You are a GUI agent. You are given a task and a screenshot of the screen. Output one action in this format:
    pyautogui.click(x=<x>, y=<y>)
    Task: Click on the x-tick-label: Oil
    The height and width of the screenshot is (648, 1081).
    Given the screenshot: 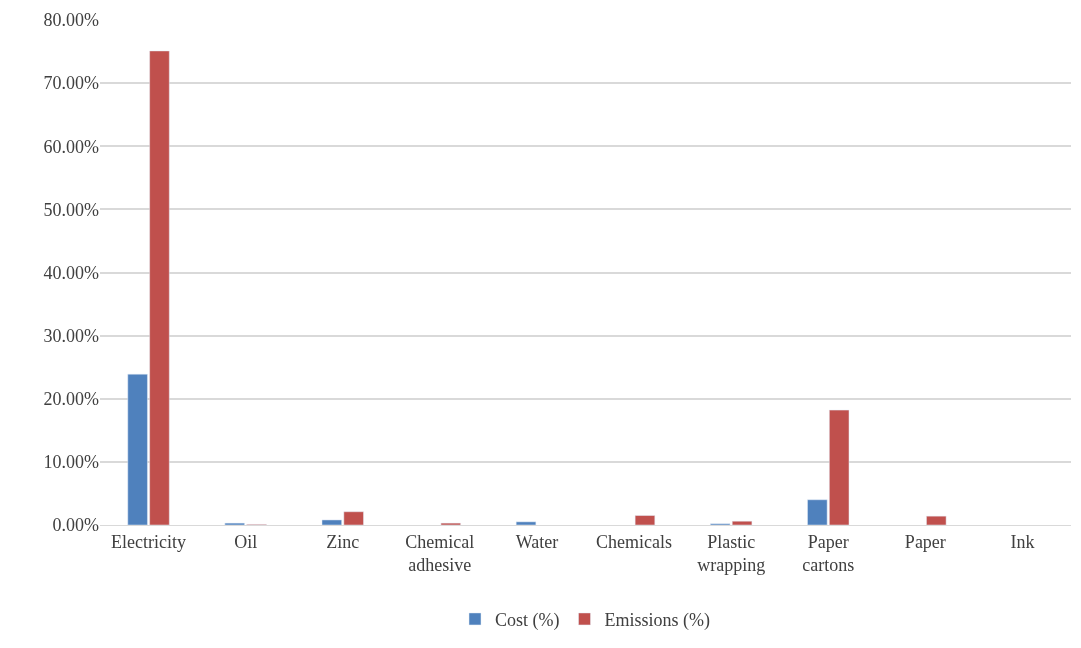 What is the action you would take?
    pyautogui.click(x=246, y=541)
    